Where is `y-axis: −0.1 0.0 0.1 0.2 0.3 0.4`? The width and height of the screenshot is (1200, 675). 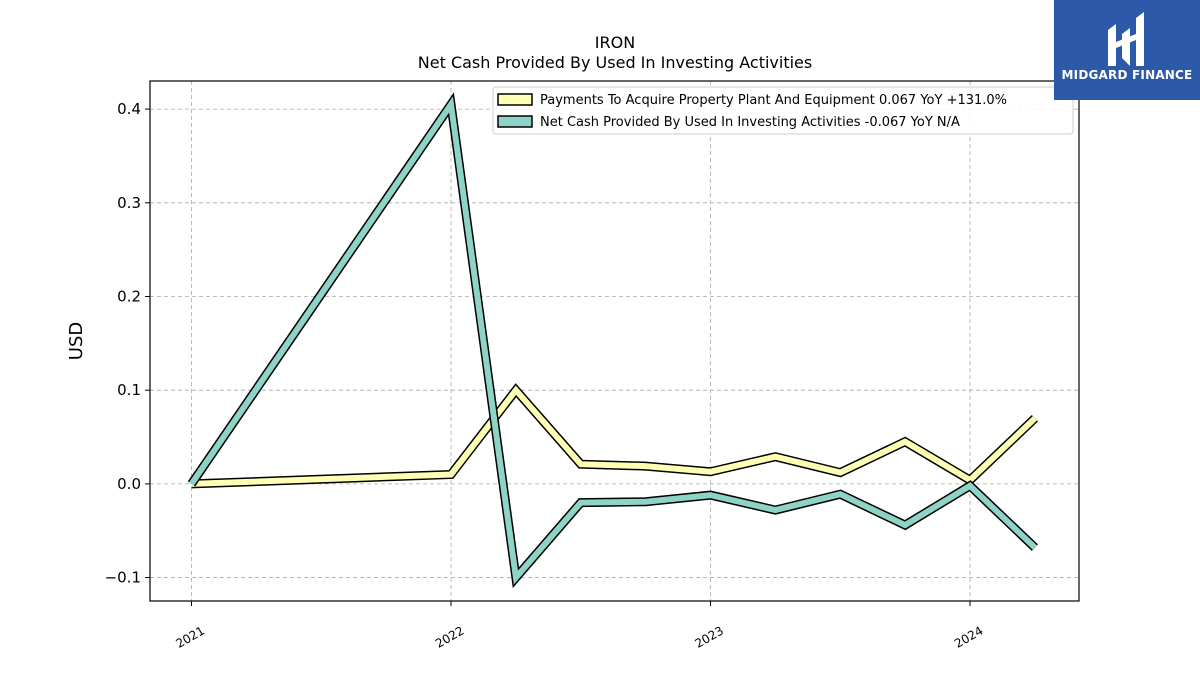
y-axis: −0.1 0.0 0.1 0.2 0.3 0.4 is located at coordinates (127, 343).